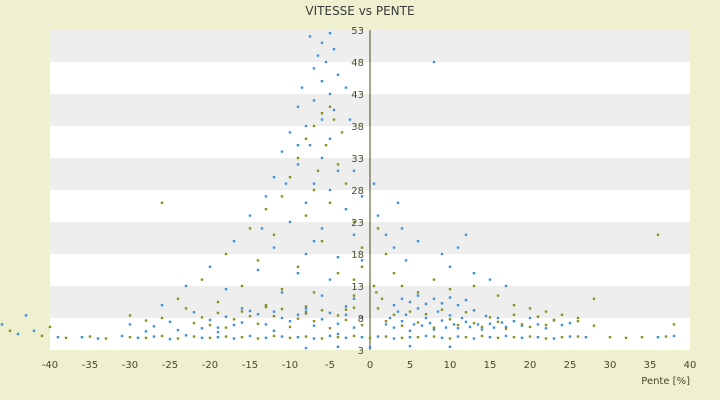 The width and height of the screenshot is (720, 400). I want to click on x-tick-label: -25, so click(170, 365).